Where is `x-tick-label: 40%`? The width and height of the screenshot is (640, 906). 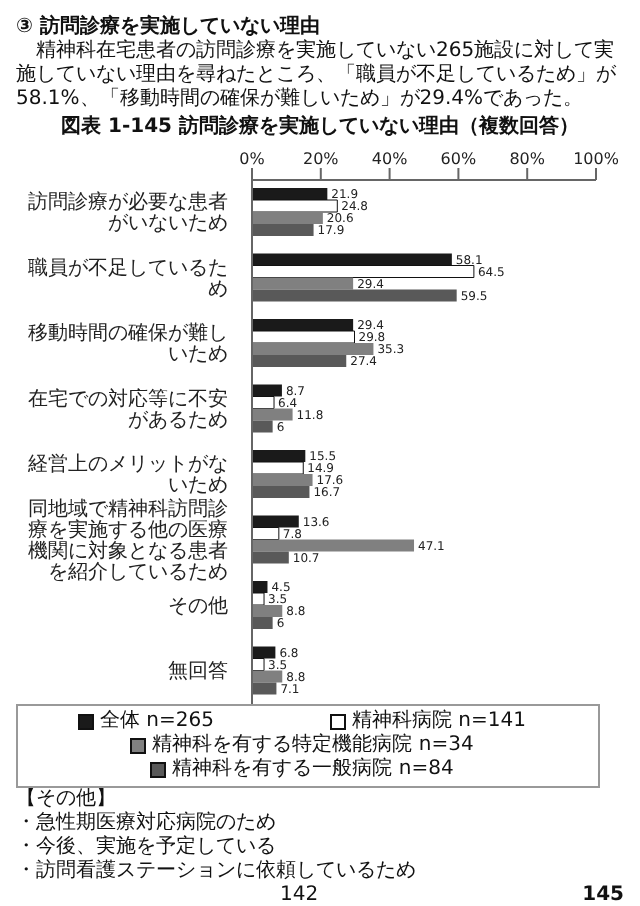
x-tick-label: 40% is located at coordinates (390, 159).